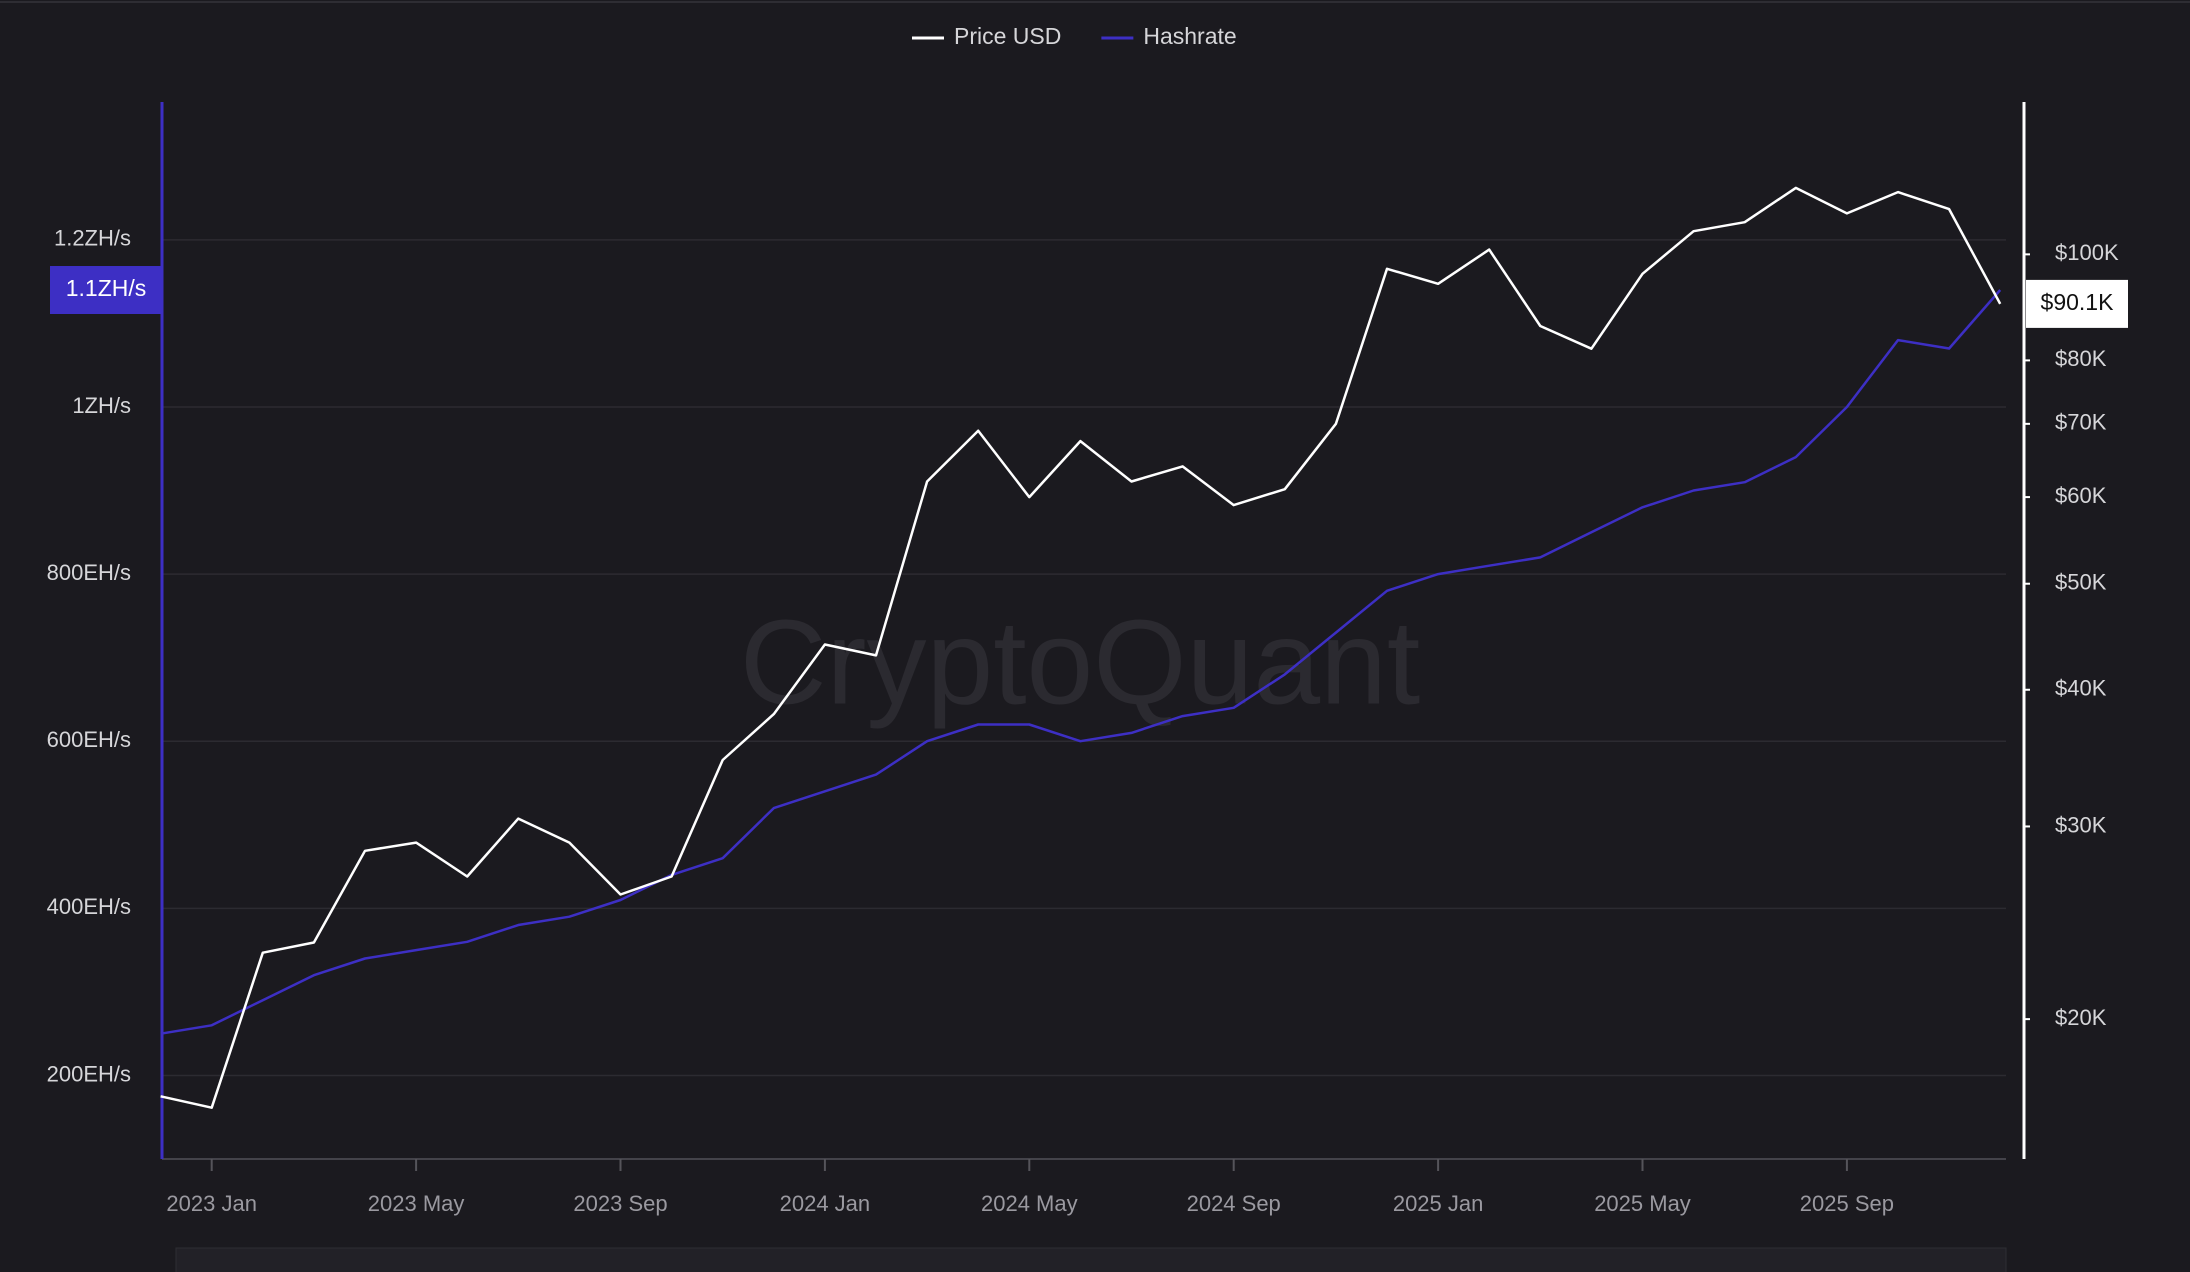  I want to click on y-tick-label: 400EH/s, so click(89, 906).